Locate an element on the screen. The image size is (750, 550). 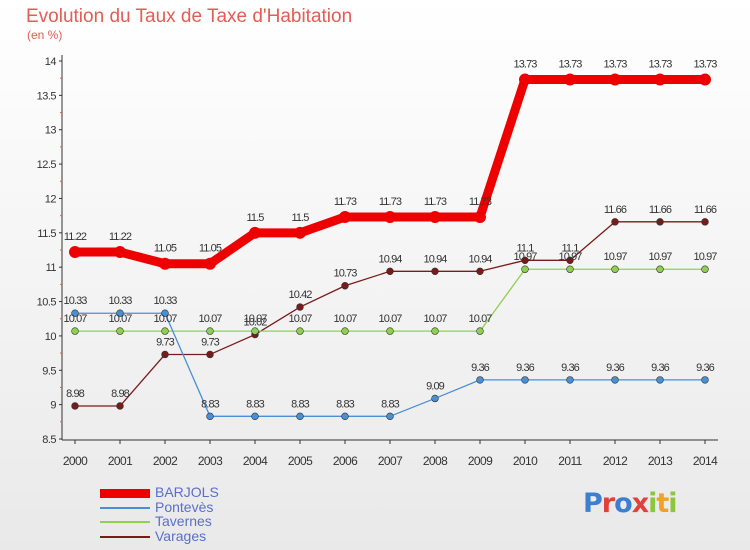
legend-swatch is located at coordinates (125, 522).